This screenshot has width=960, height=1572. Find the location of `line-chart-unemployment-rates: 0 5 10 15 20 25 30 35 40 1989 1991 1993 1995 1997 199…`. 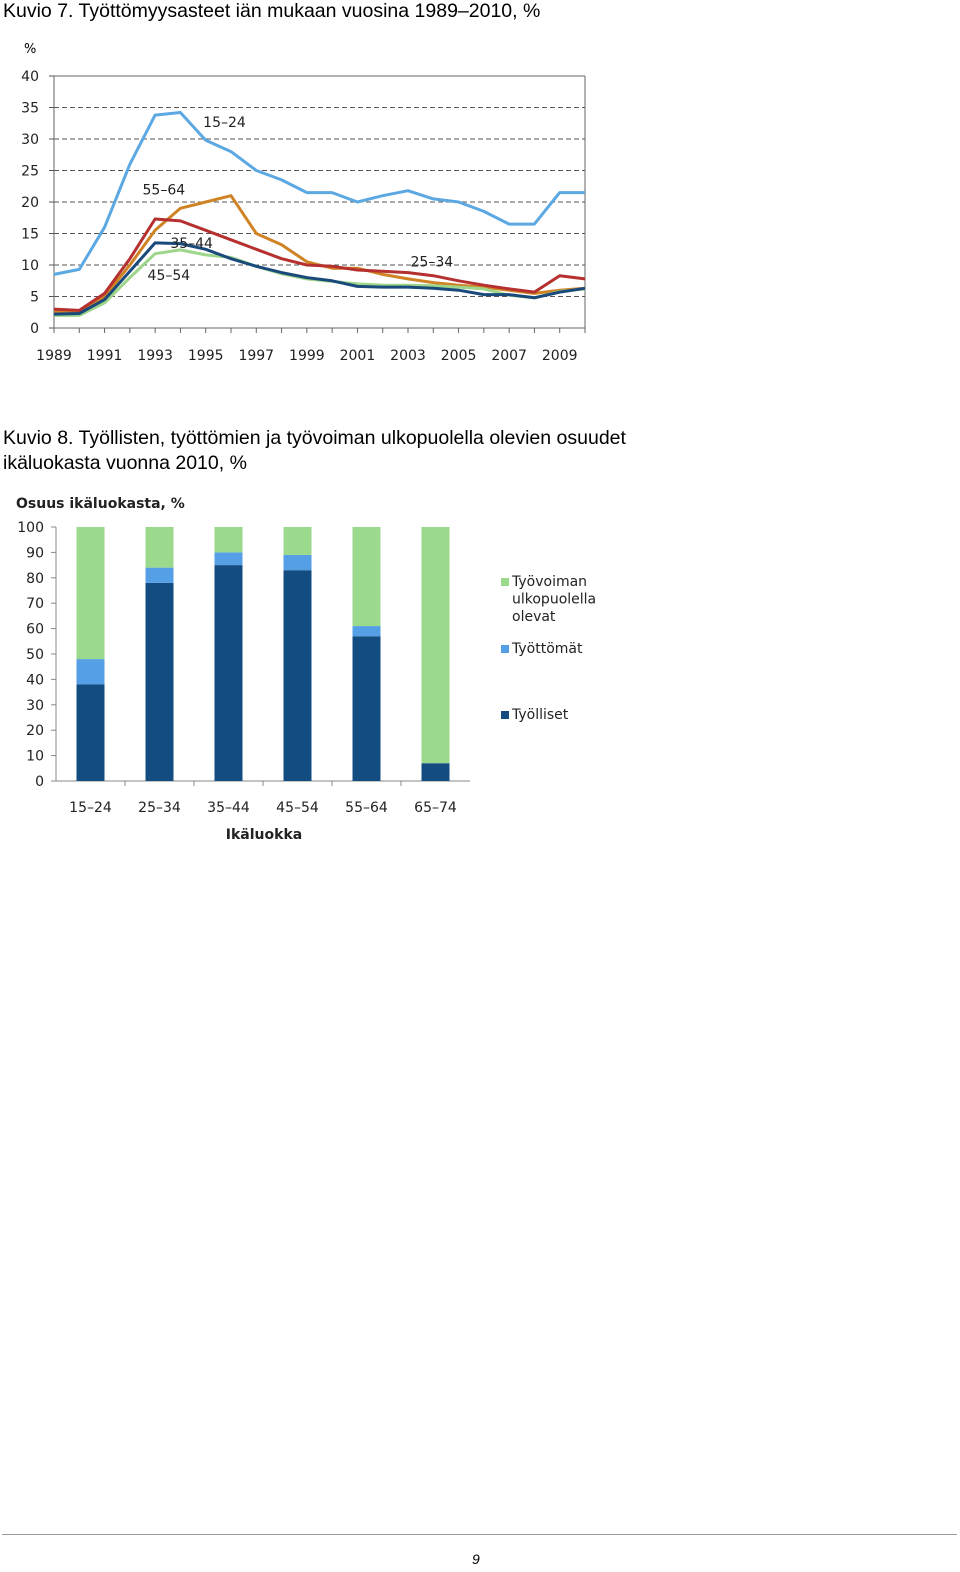

line-chart-unemployment-rates: 0 5 10 15 20 25 30 35 40 1989 1991 1993 1995 1997 199… is located at coordinates (303, 203).